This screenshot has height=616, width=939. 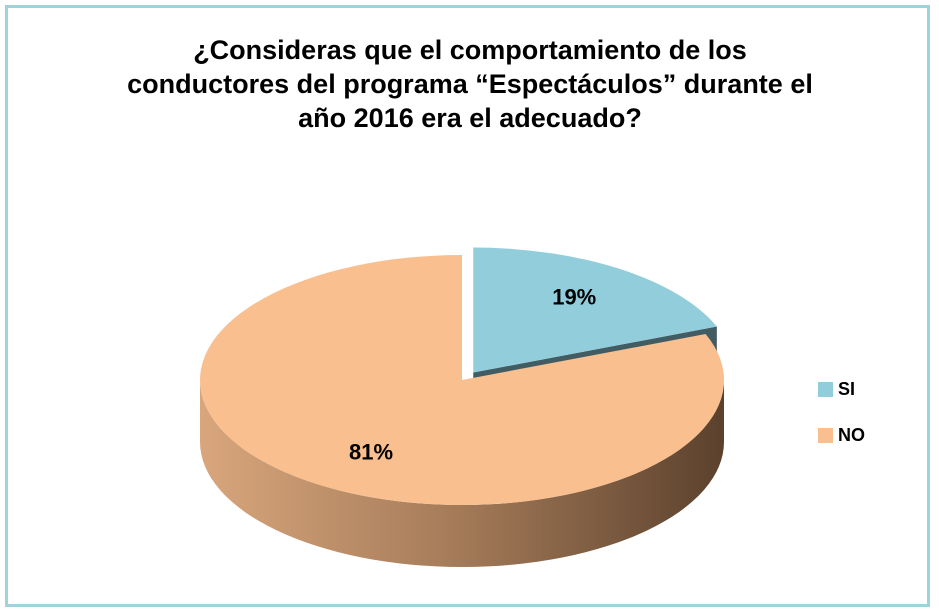 I want to click on legend-label: SI, so click(x=846, y=389).